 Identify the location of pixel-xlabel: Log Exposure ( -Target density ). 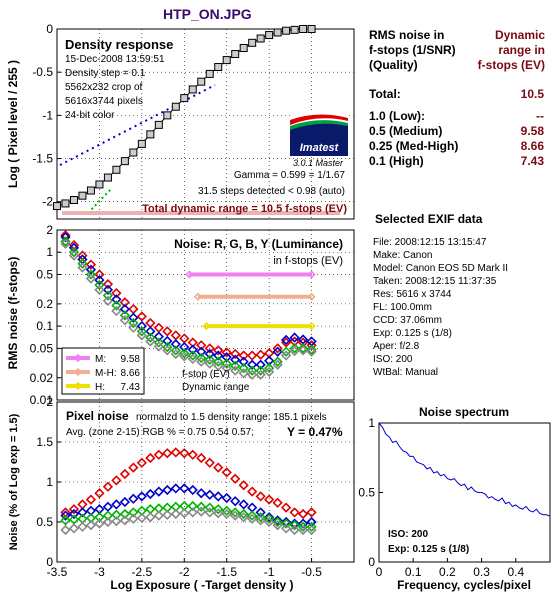
(201, 585).